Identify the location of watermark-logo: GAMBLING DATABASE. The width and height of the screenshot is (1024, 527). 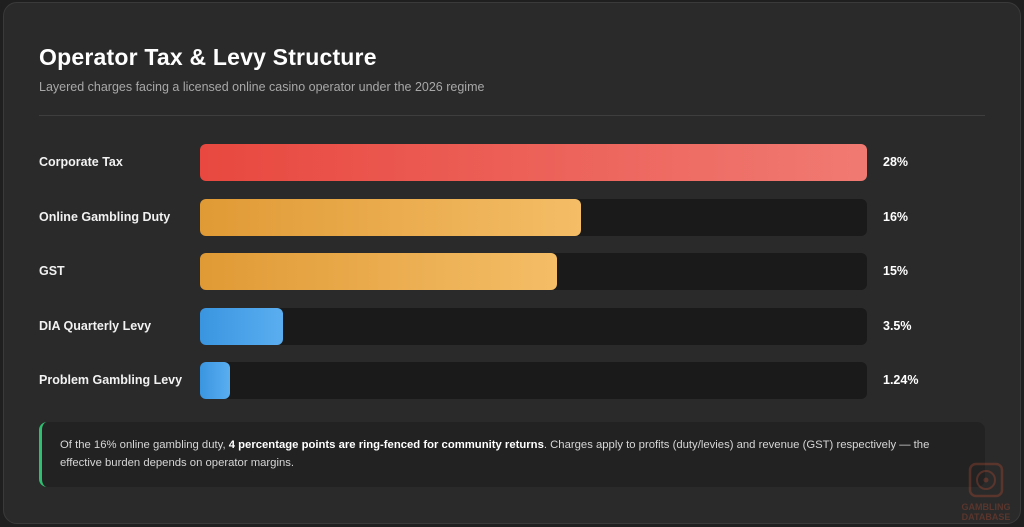
(986, 491).